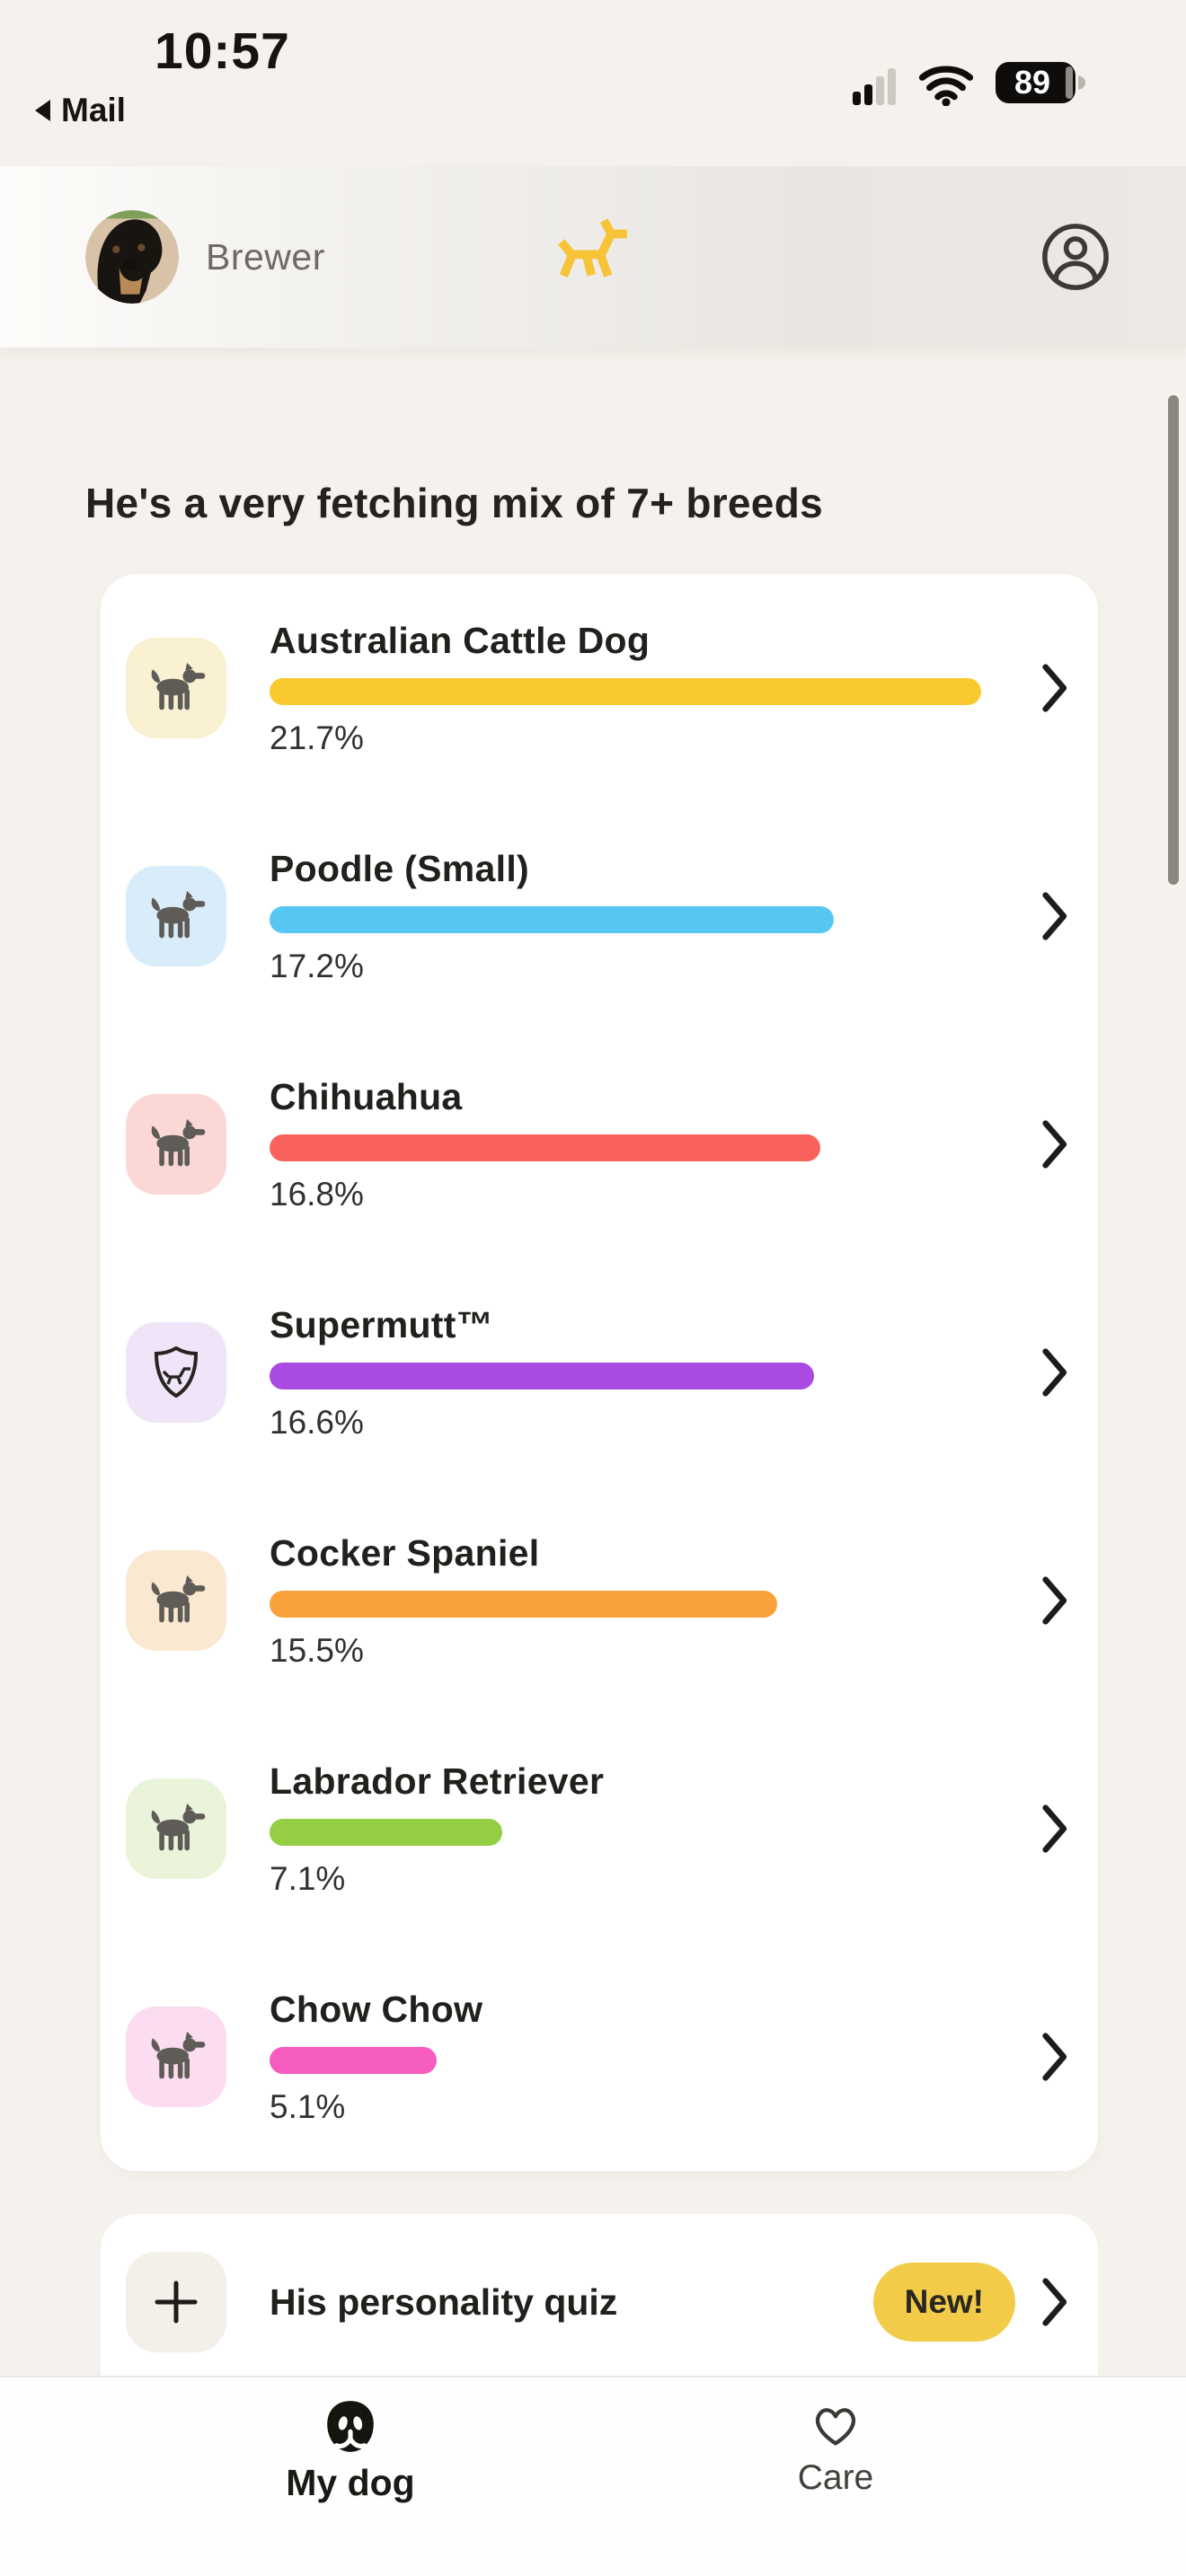 The image size is (1186, 2576). What do you see at coordinates (376, 2009) in the screenshot?
I see `breed-name: Chow Chow` at bounding box center [376, 2009].